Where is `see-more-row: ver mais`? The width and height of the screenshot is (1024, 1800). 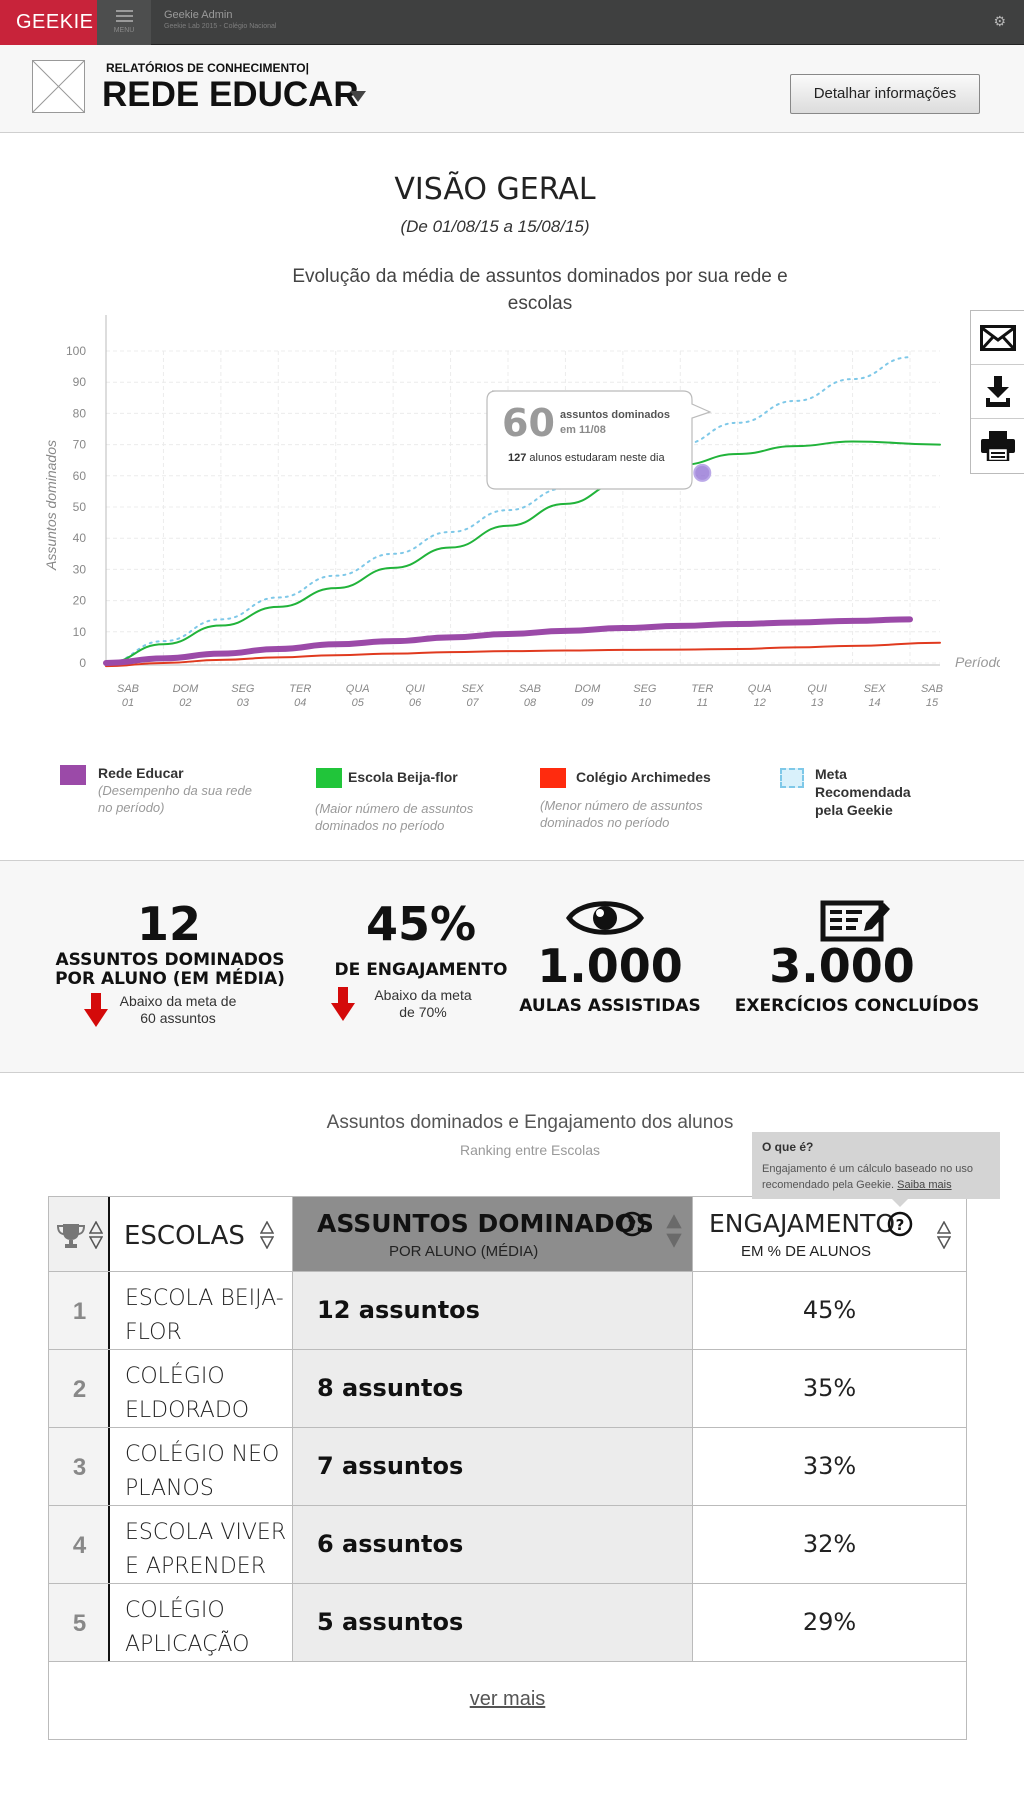
see-more-row: ver mais is located at coordinates (507, 1701).